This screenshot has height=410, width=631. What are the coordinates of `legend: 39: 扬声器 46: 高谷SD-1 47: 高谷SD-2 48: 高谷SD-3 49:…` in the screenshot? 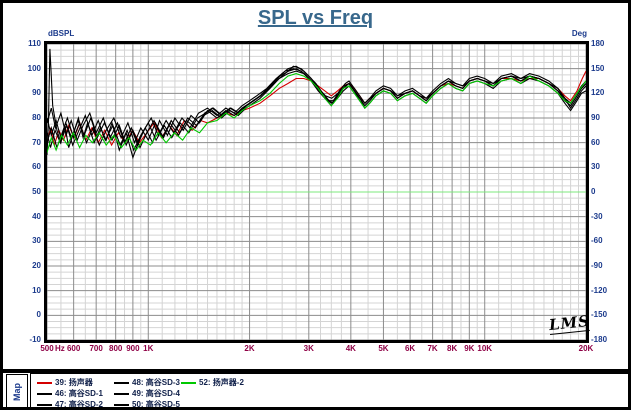 It's located at (329, 391).